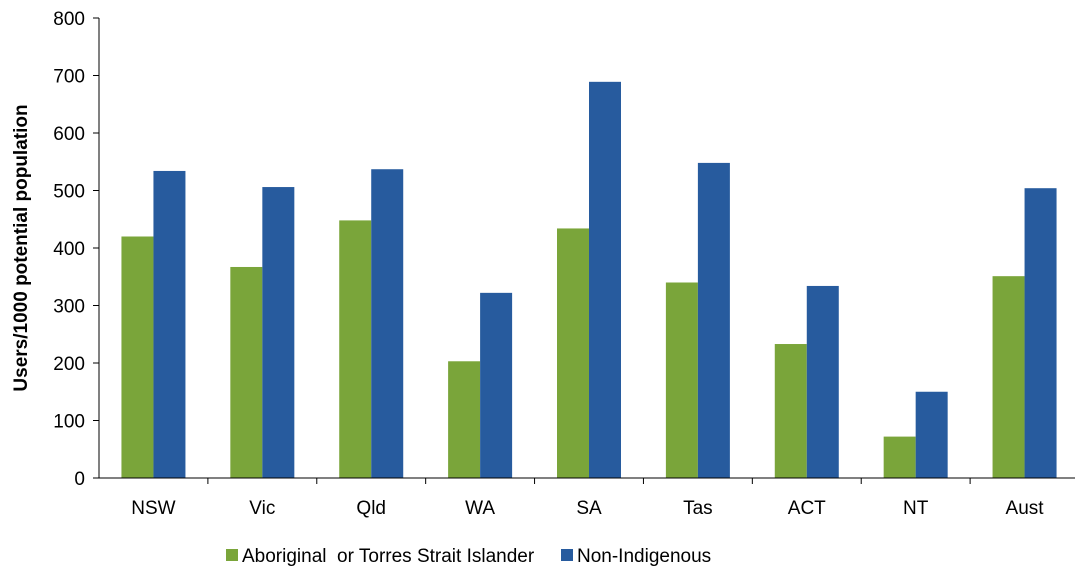 The width and height of the screenshot is (1075, 571). I want to click on bar-aboriginal-aust, so click(1008, 377).